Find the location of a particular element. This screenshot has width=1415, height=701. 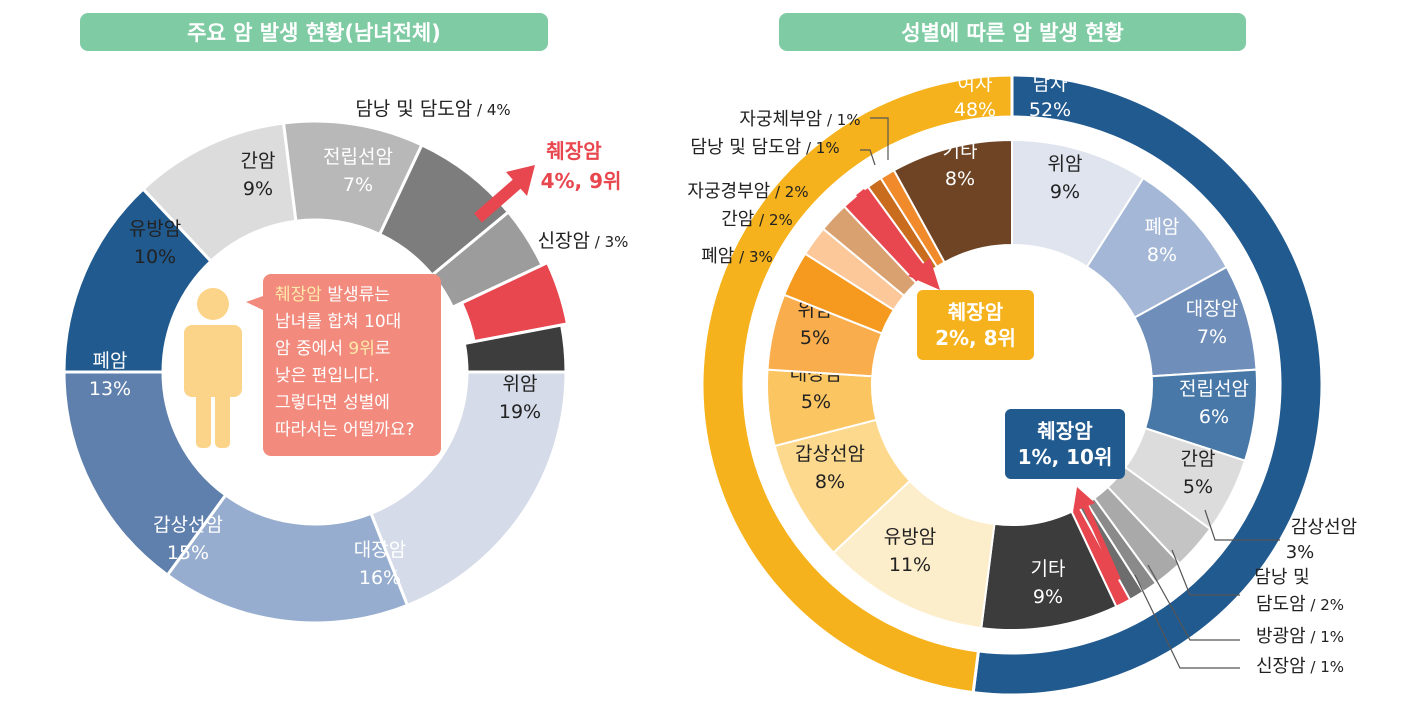

left-slice-name-2: 갑상선암 is located at coordinates (188, 525).